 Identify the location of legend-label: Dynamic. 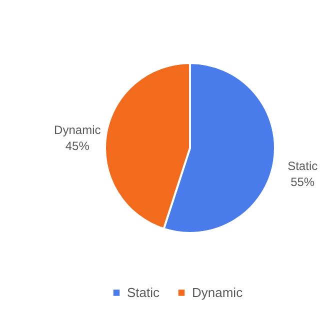
(218, 292).